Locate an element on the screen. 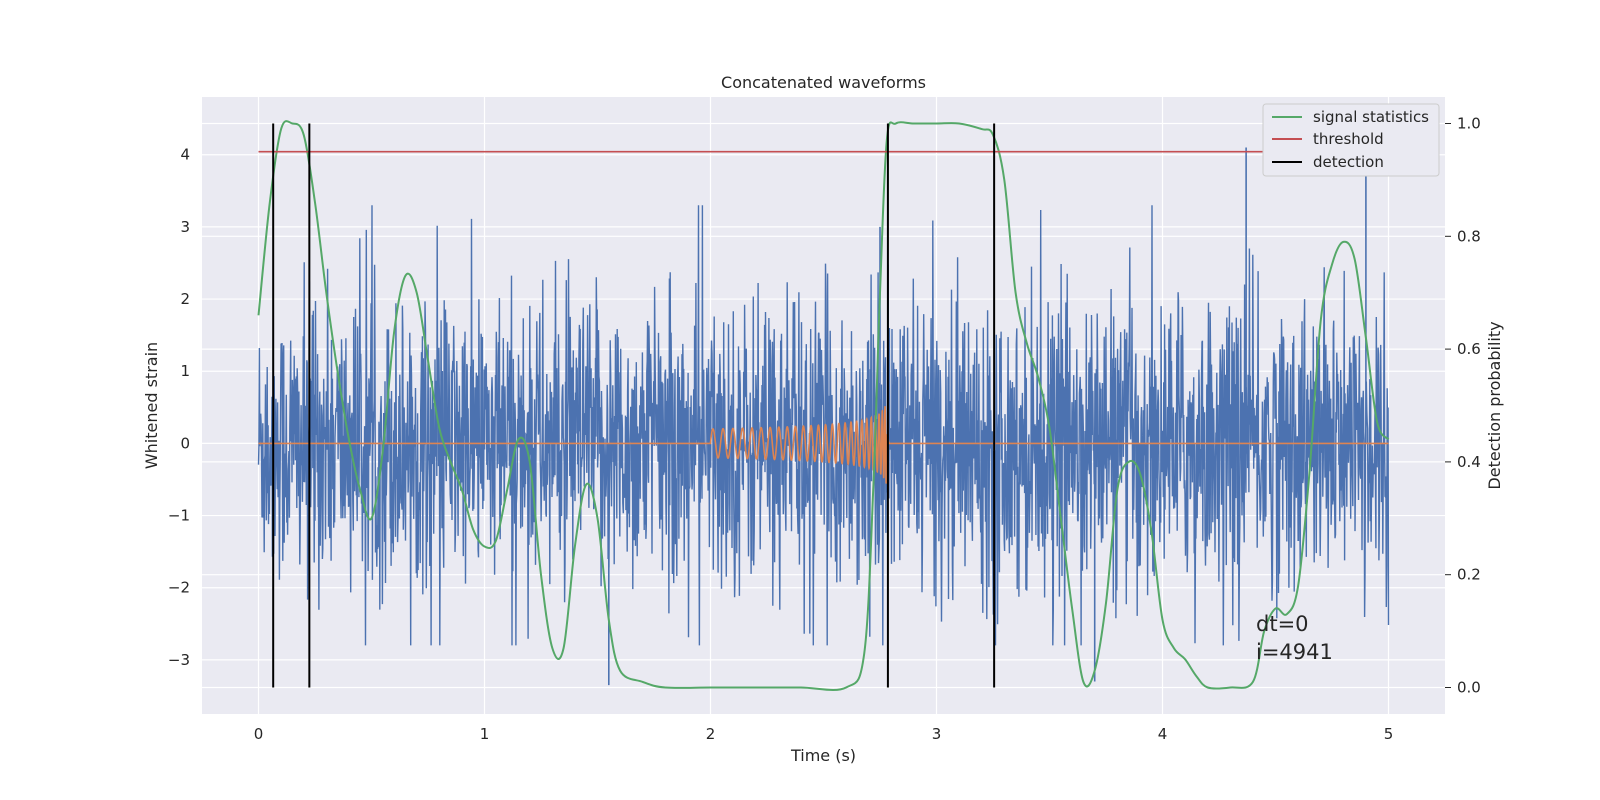  legend-label-threshold: threshold is located at coordinates (1348, 139).